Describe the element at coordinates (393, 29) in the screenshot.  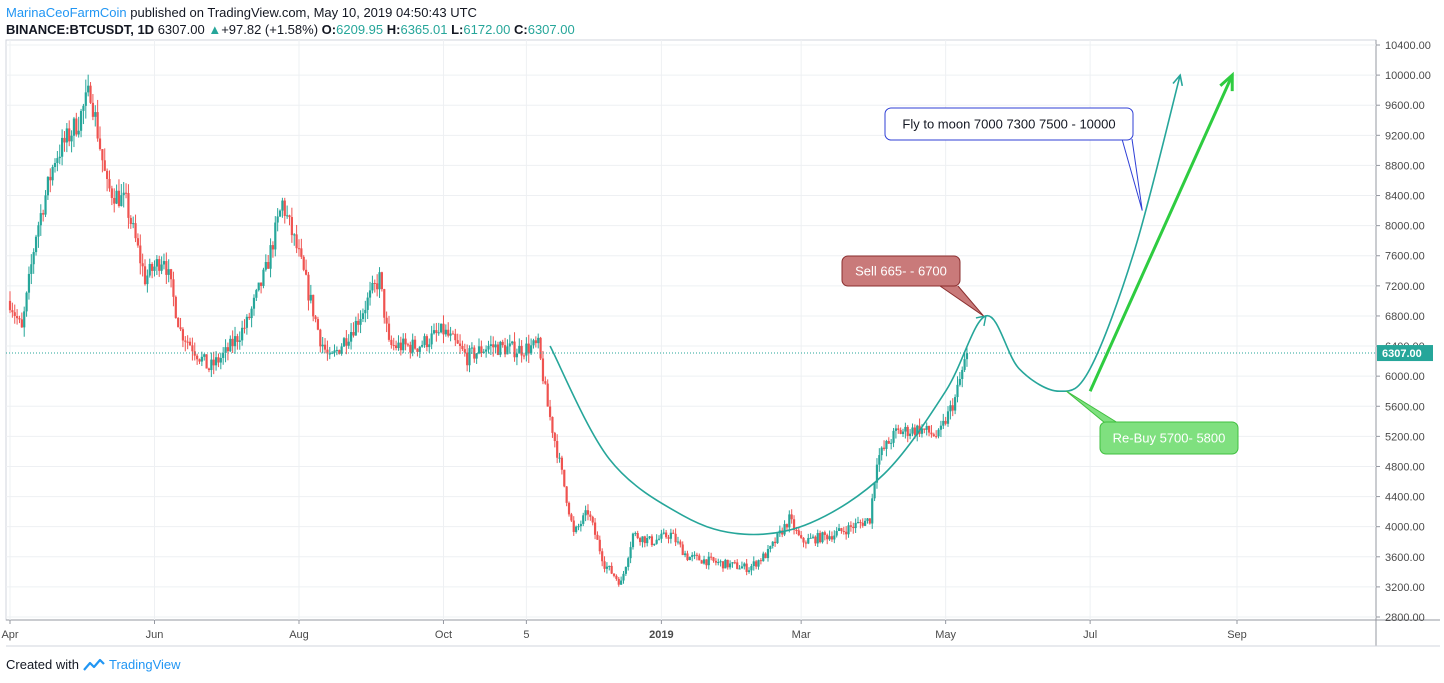
I see `high-label: H:` at that location.